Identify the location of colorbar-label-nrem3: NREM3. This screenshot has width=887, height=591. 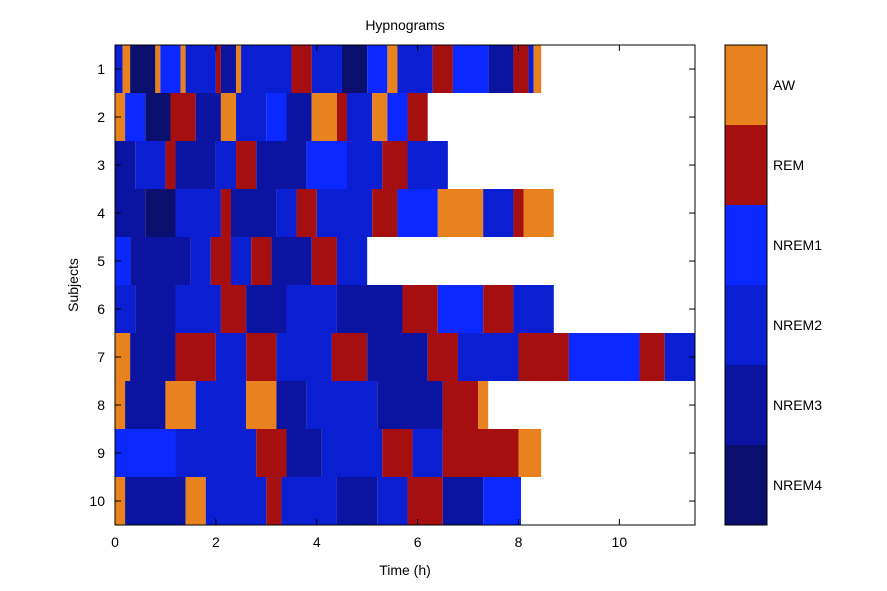
(797, 405).